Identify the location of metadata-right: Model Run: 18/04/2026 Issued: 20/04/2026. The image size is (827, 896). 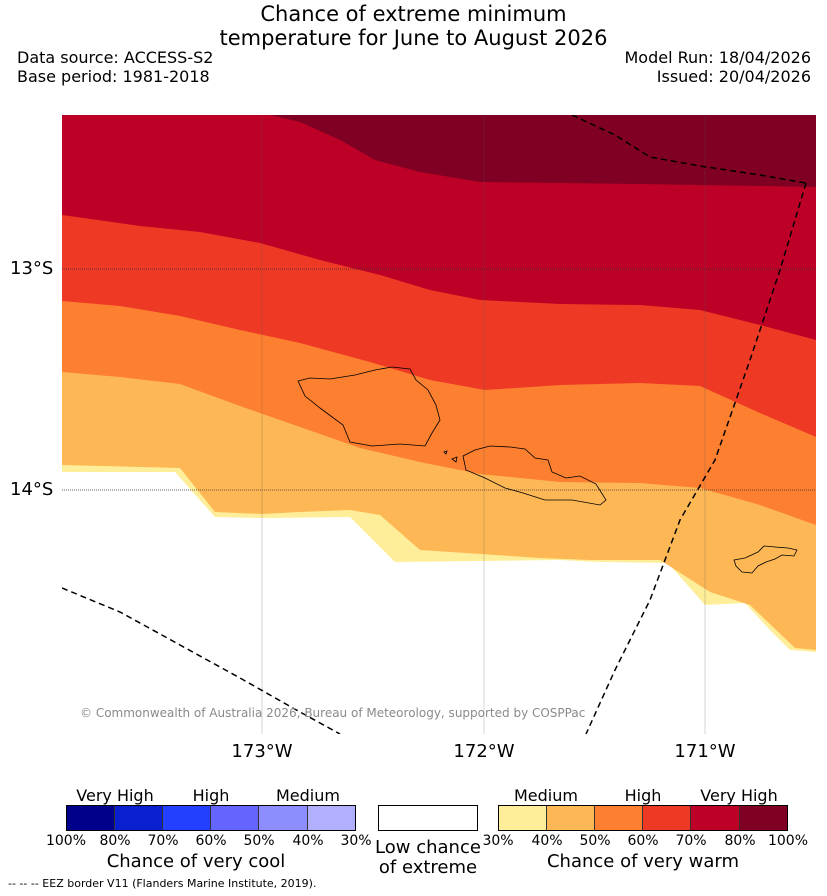
(718, 67).